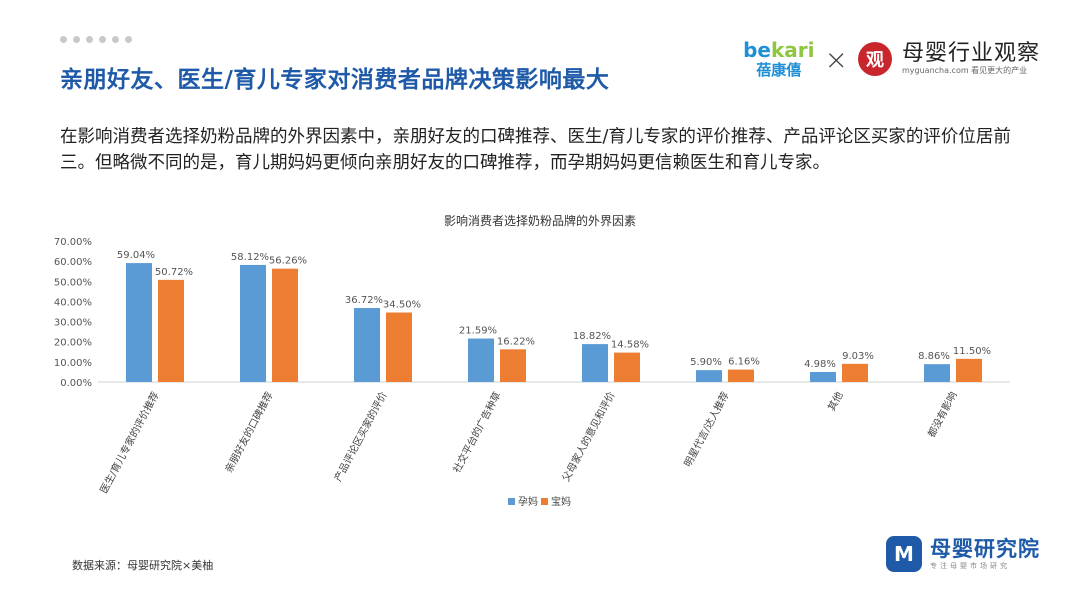  I want to click on data-label: 5.90%, so click(706, 362).